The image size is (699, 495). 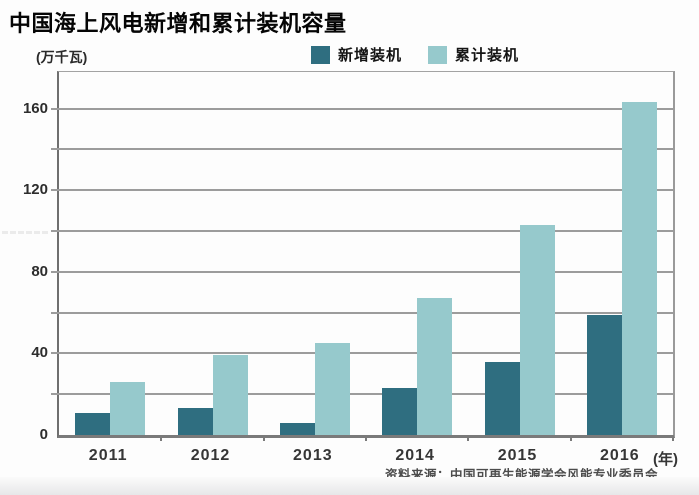 What do you see at coordinates (178, 23) in the screenshot?
I see `page-title: 中国海上风电新增和累计装机容量` at bounding box center [178, 23].